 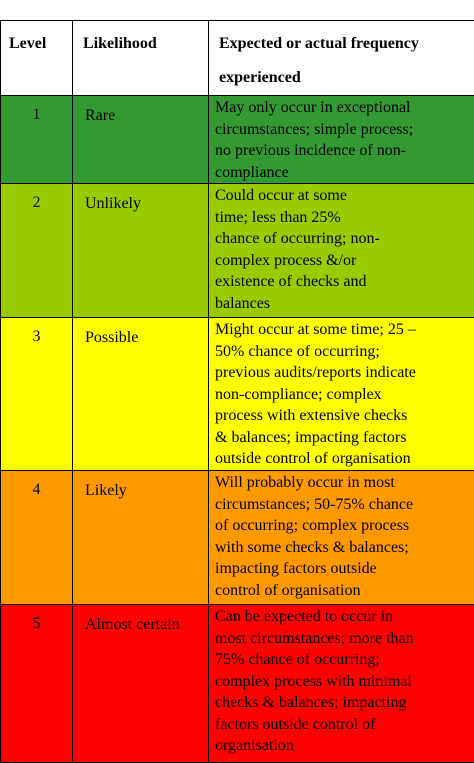 What do you see at coordinates (343, 746) in the screenshot?
I see `description-line: organisation` at bounding box center [343, 746].